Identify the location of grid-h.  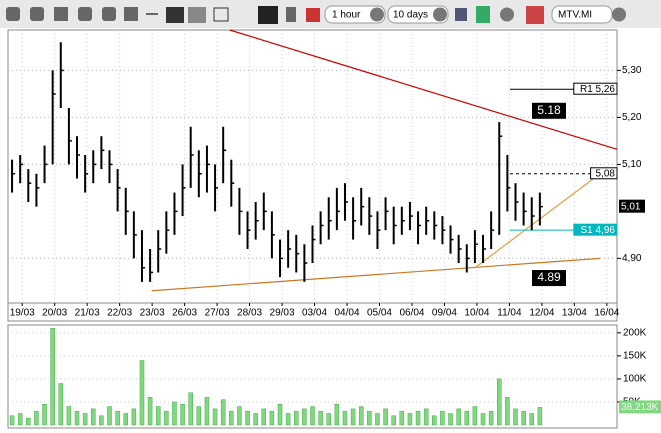
(175, 15).